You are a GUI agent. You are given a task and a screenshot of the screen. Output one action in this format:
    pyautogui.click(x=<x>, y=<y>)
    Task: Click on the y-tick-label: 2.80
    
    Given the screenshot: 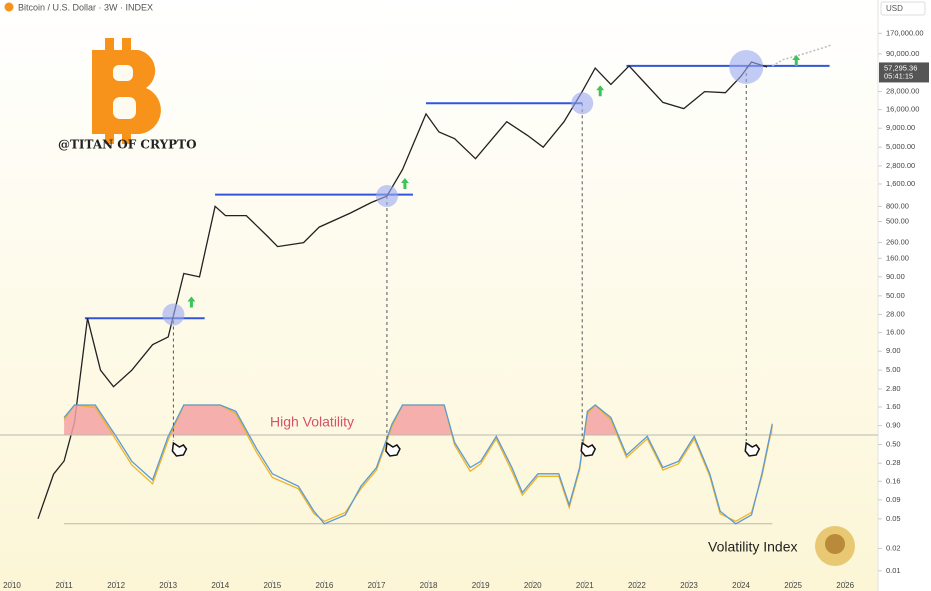 What is the action you would take?
    pyautogui.click(x=893, y=388)
    